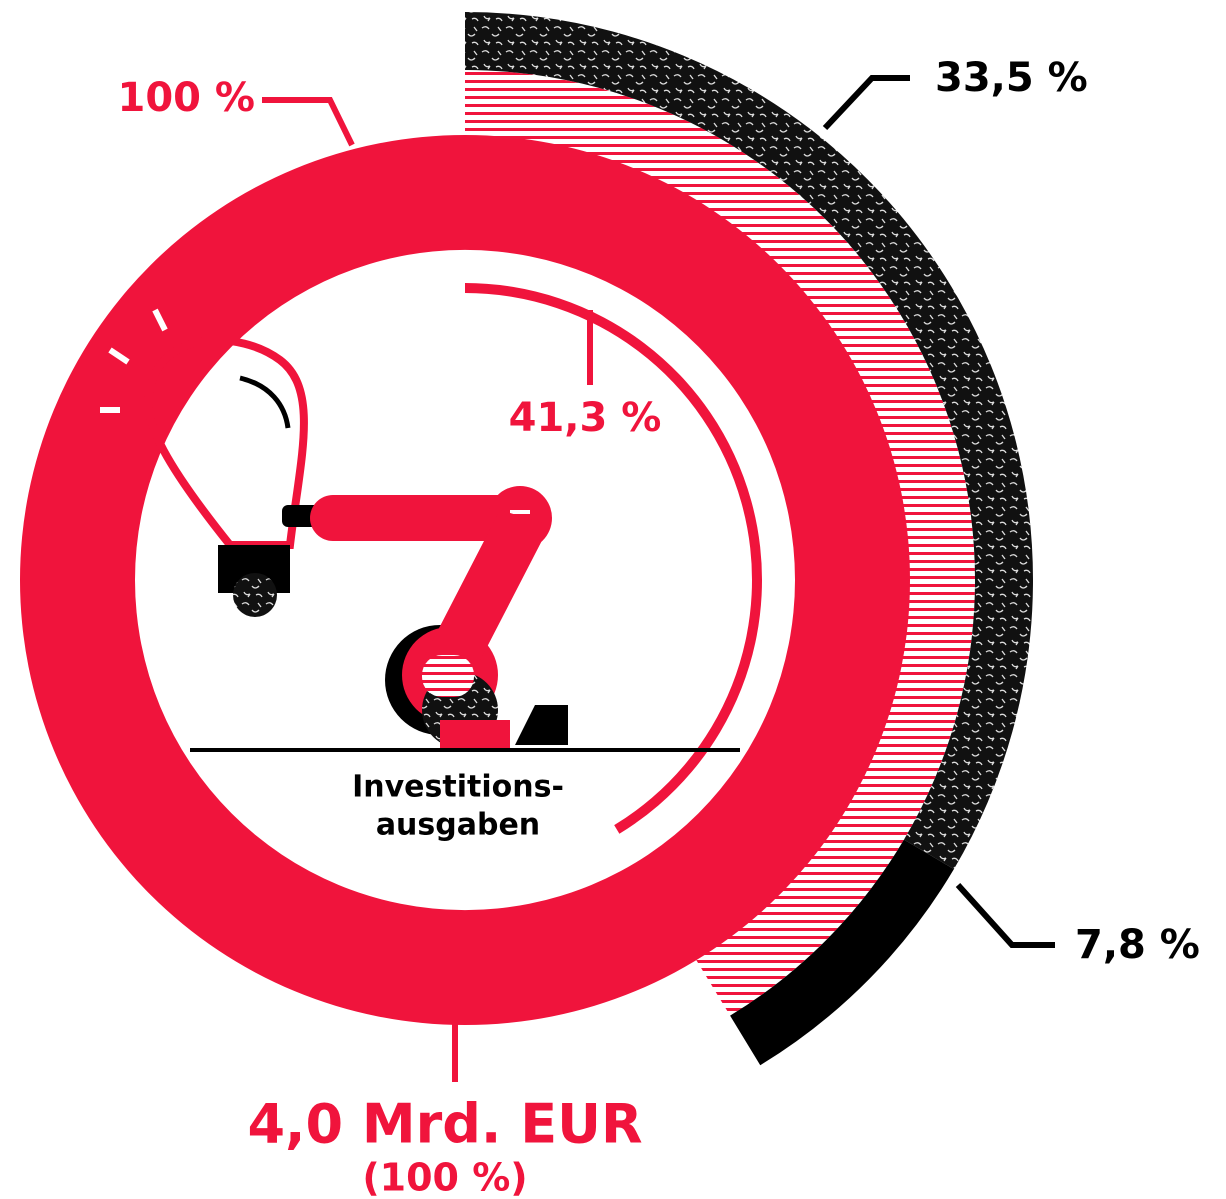 The height and width of the screenshot is (1199, 1226). Describe the element at coordinates (187, 98) in the screenshot. I see `total-label: 100 %` at that location.